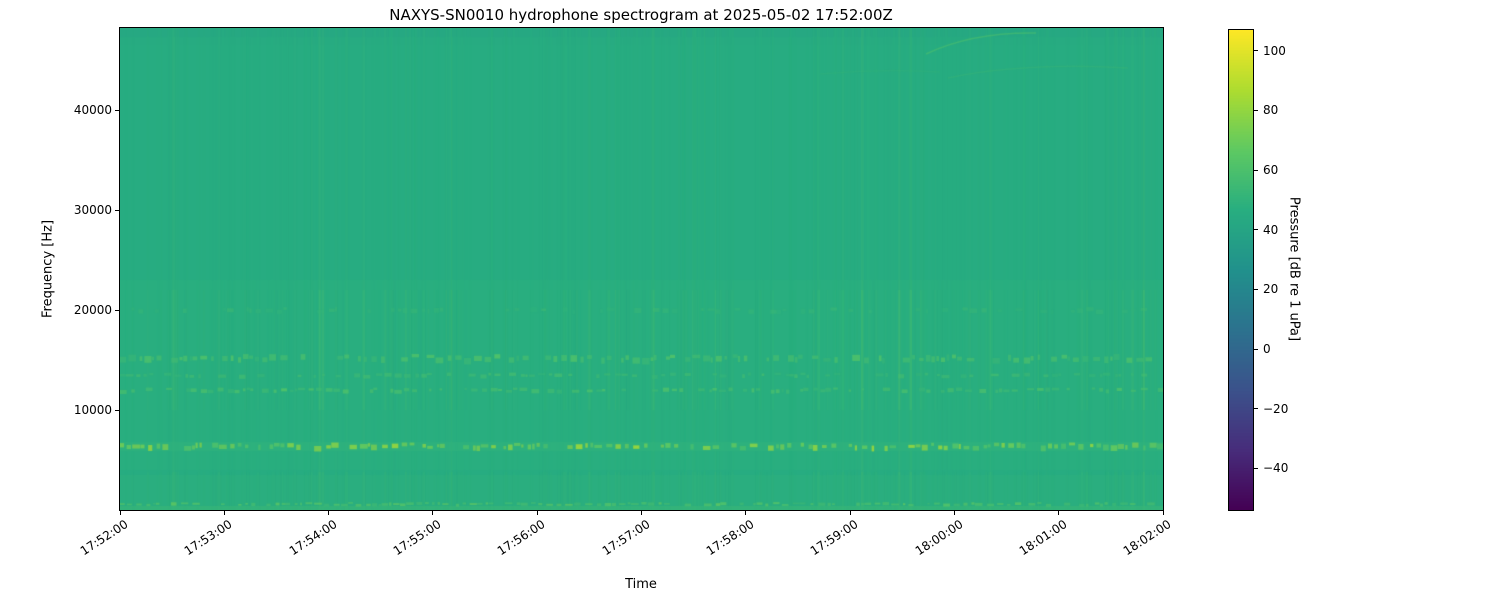 Image resolution: width=1500 pixels, height=600 pixels. Describe the element at coordinates (1294, 269) in the screenshot. I see `colorbar-label: Pressure [dB re 1 uPa]` at that location.